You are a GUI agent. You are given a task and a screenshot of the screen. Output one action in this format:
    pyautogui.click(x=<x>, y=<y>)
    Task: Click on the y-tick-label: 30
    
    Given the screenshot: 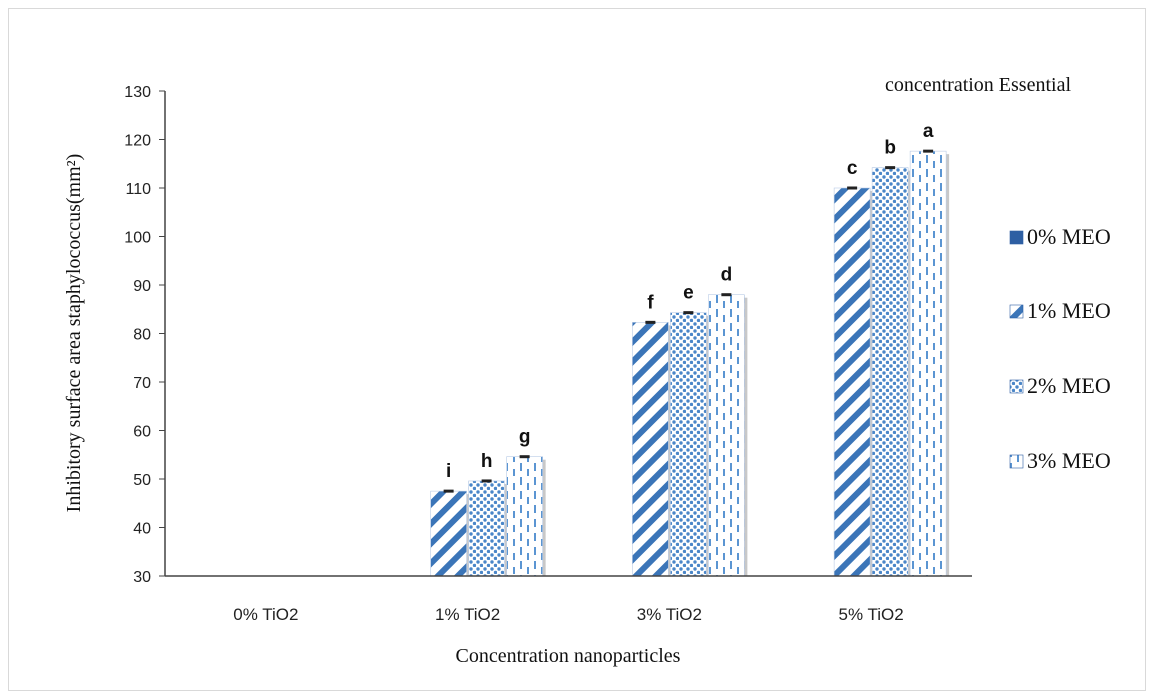 What is the action you would take?
    pyautogui.click(x=142, y=577)
    